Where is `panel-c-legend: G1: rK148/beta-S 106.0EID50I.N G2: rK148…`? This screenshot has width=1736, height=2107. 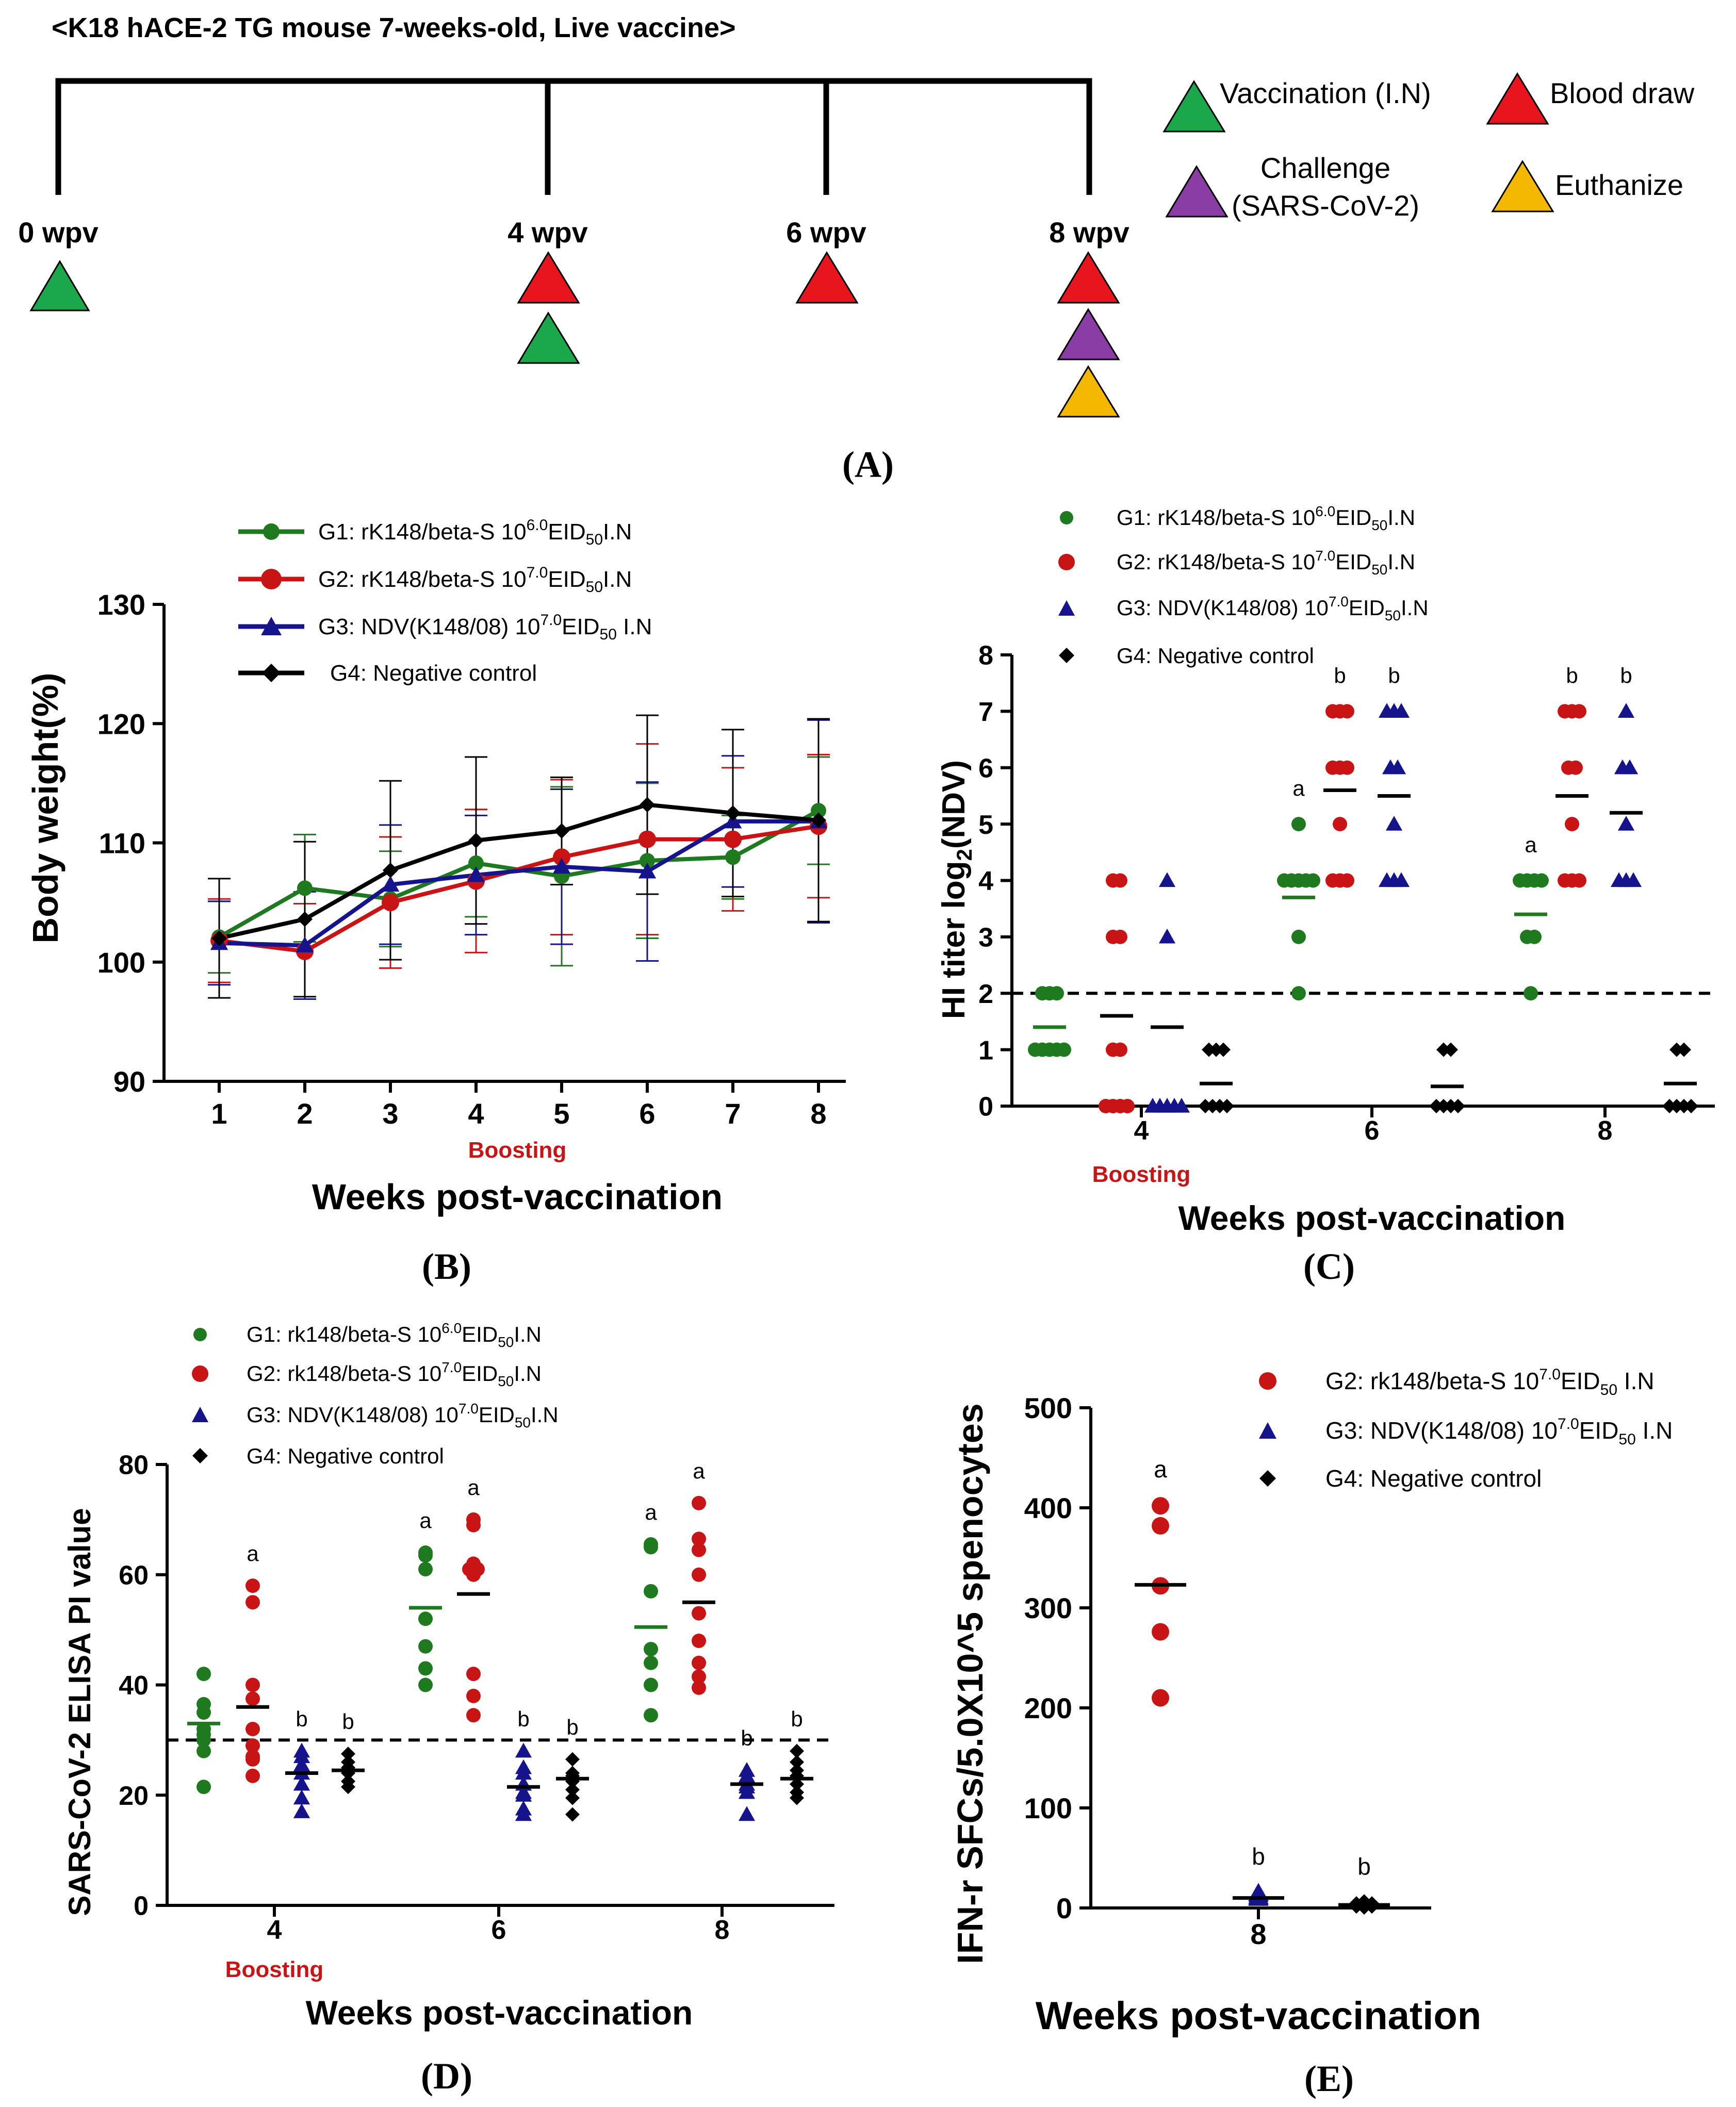
panel-c-legend: G1: rK148/beta-S 106.0EID50I.N G2: rK148… is located at coordinates (1243, 585).